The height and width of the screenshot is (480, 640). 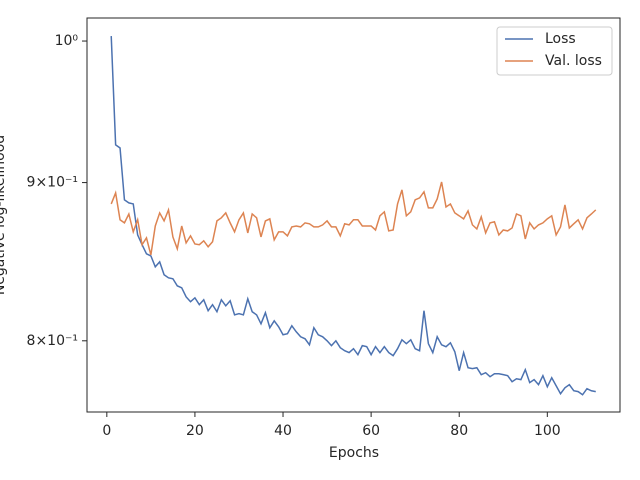 I want to click on x-tick-label: 60, so click(x=371, y=431).